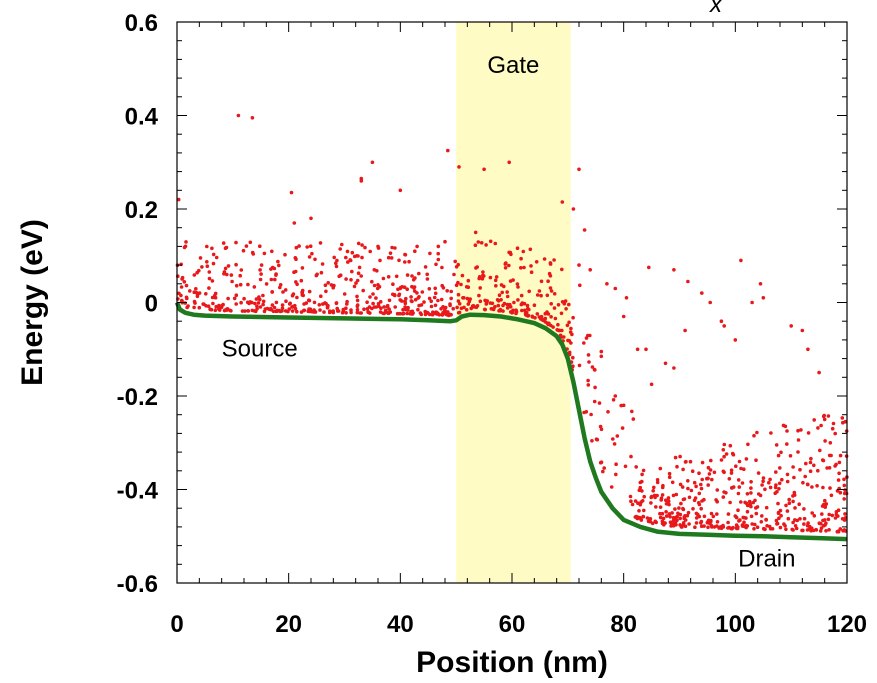  I want to click on y-tick-label: 0.4, so click(142, 117).